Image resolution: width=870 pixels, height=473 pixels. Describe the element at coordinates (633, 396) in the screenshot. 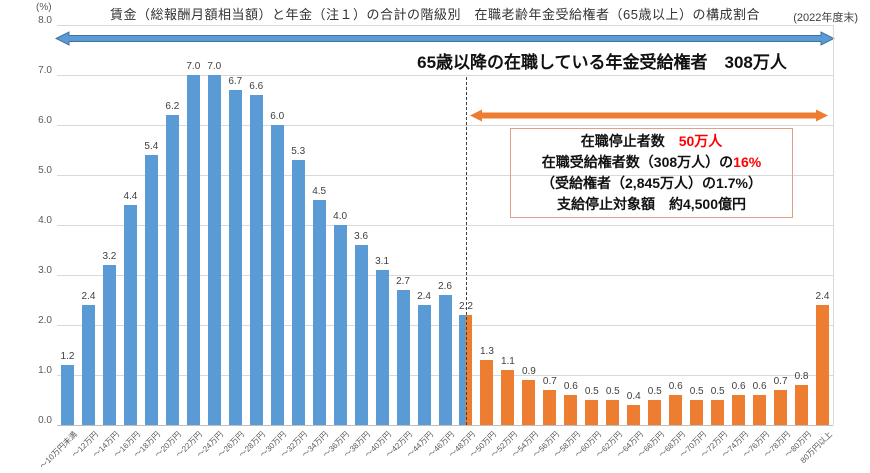

I see `bar-value-label: 0.4` at that location.